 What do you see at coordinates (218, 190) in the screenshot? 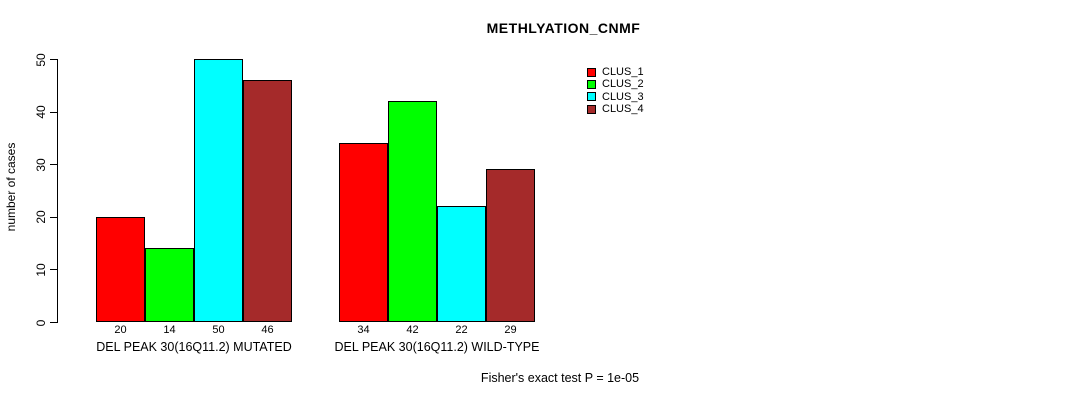
I see `bar-clus_3-group1` at bounding box center [218, 190].